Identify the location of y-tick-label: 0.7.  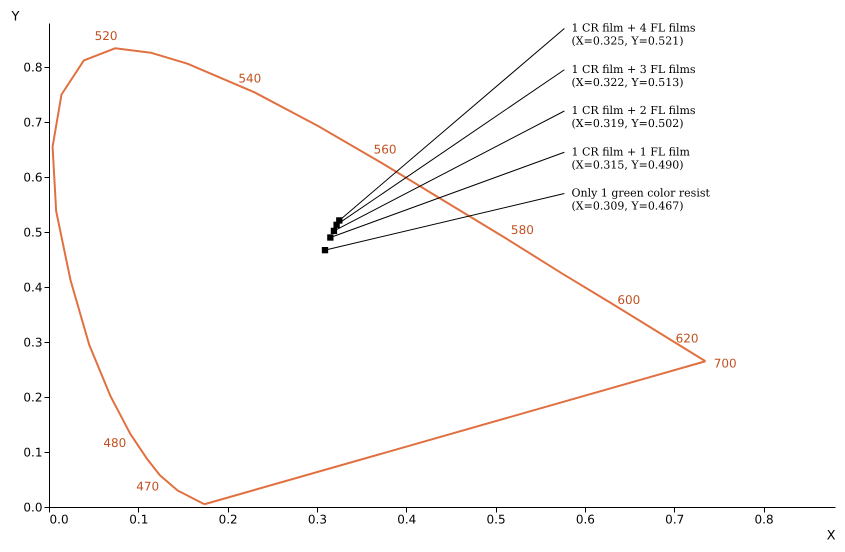
(32, 123).